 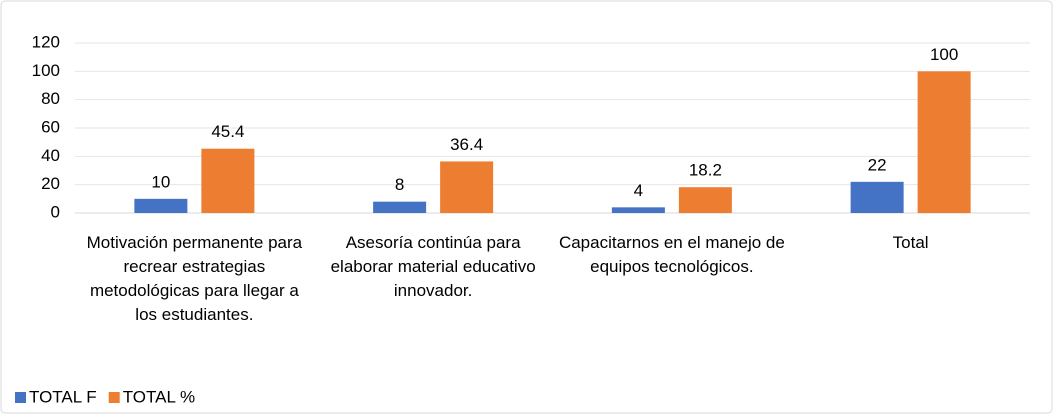 I want to click on y-tick-label: 60, so click(x=50, y=126).